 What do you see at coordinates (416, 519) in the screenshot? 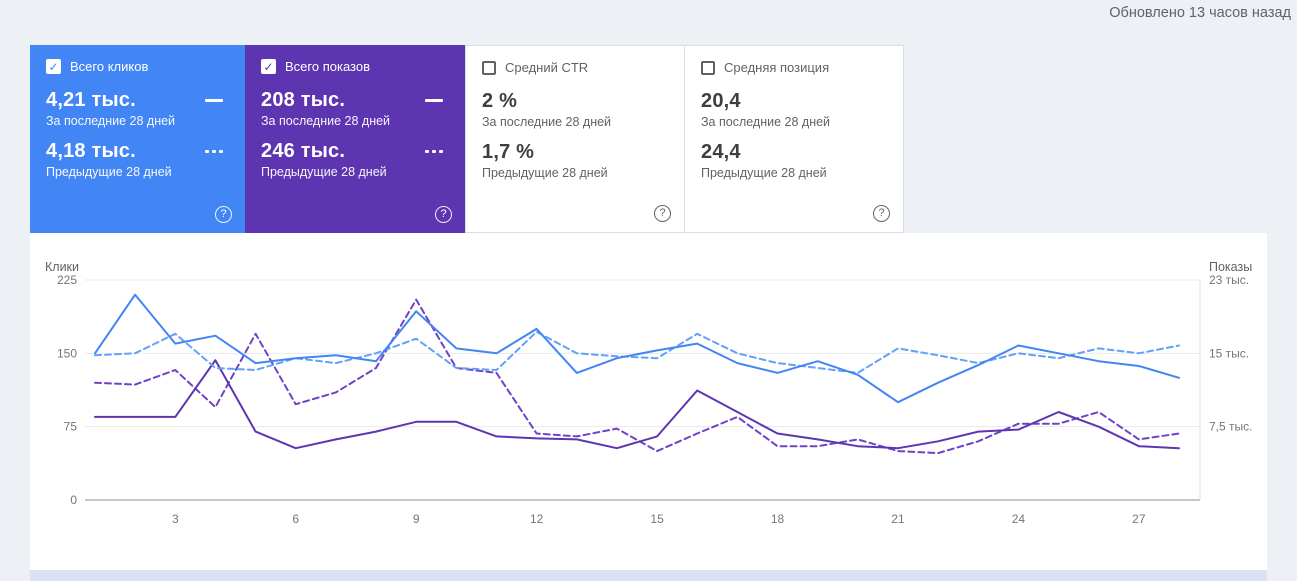
I see `svg-text: 9` at bounding box center [416, 519].